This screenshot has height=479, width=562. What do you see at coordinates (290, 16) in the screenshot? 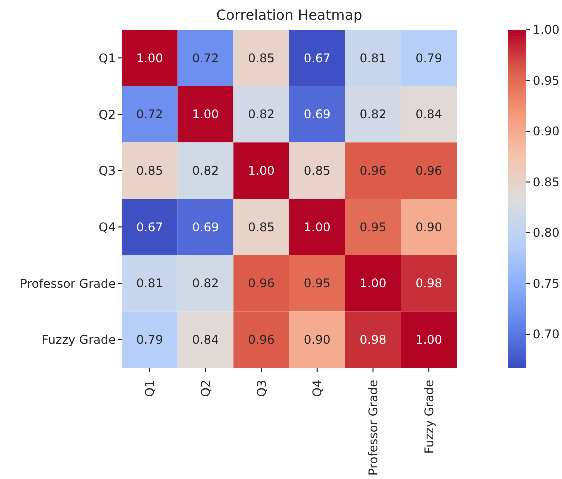
I see `chart-title: Correlation Heatmap` at bounding box center [290, 16].